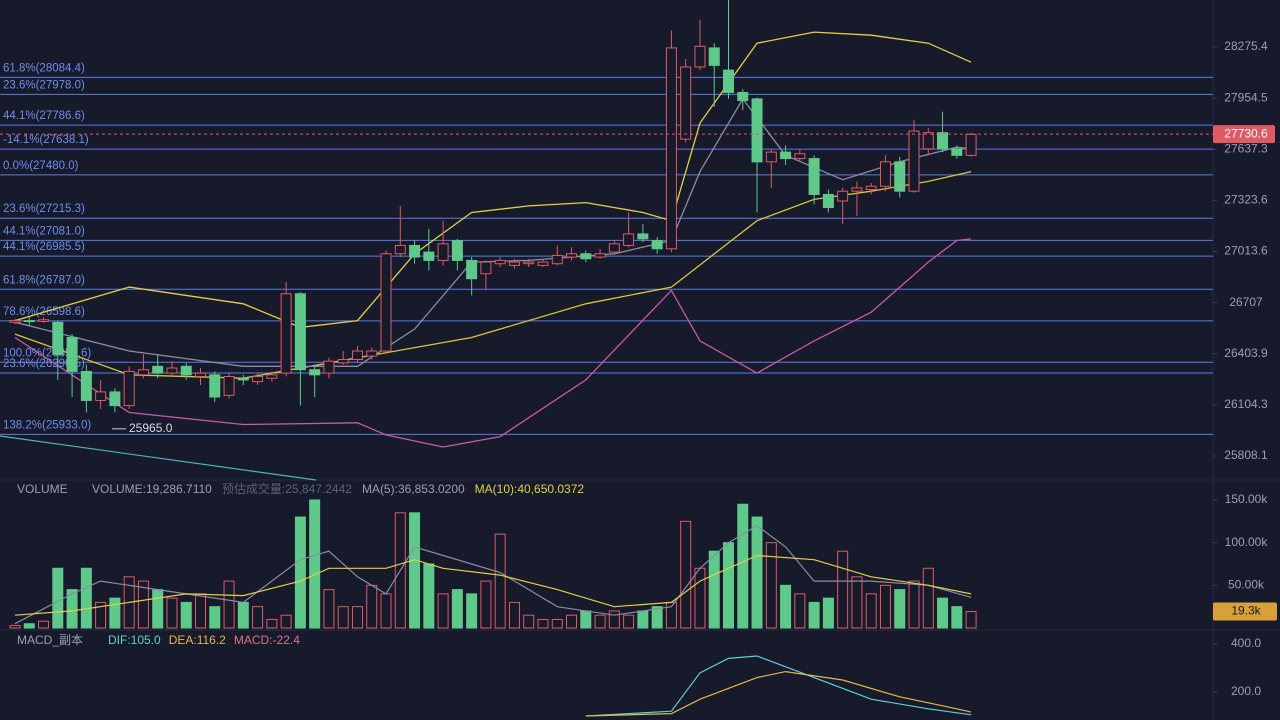  I want to click on macd-legend: MACD:-22.4, so click(267, 640).